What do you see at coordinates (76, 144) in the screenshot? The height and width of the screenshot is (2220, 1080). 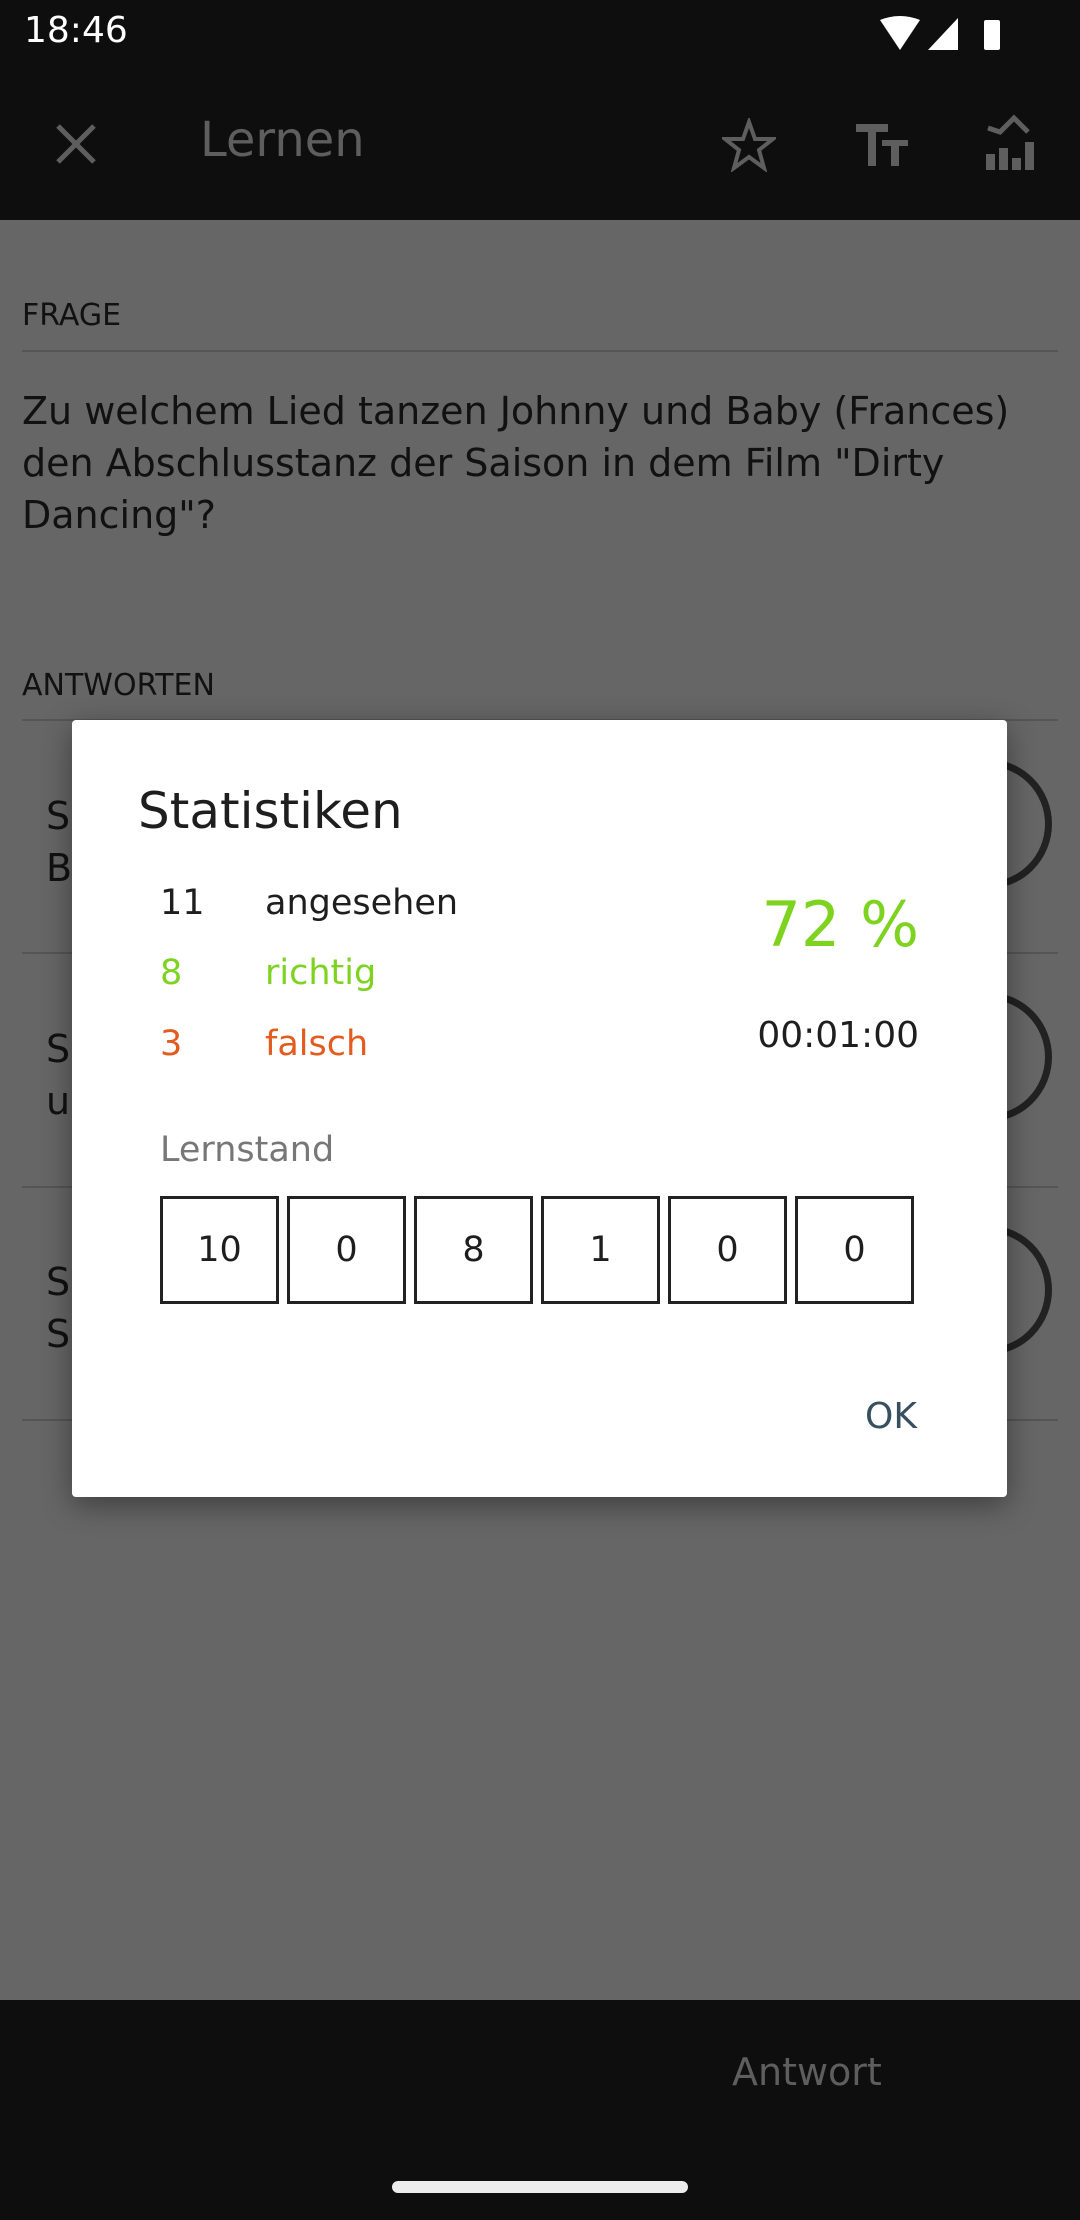 I see `close-icon` at bounding box center [76, 144].